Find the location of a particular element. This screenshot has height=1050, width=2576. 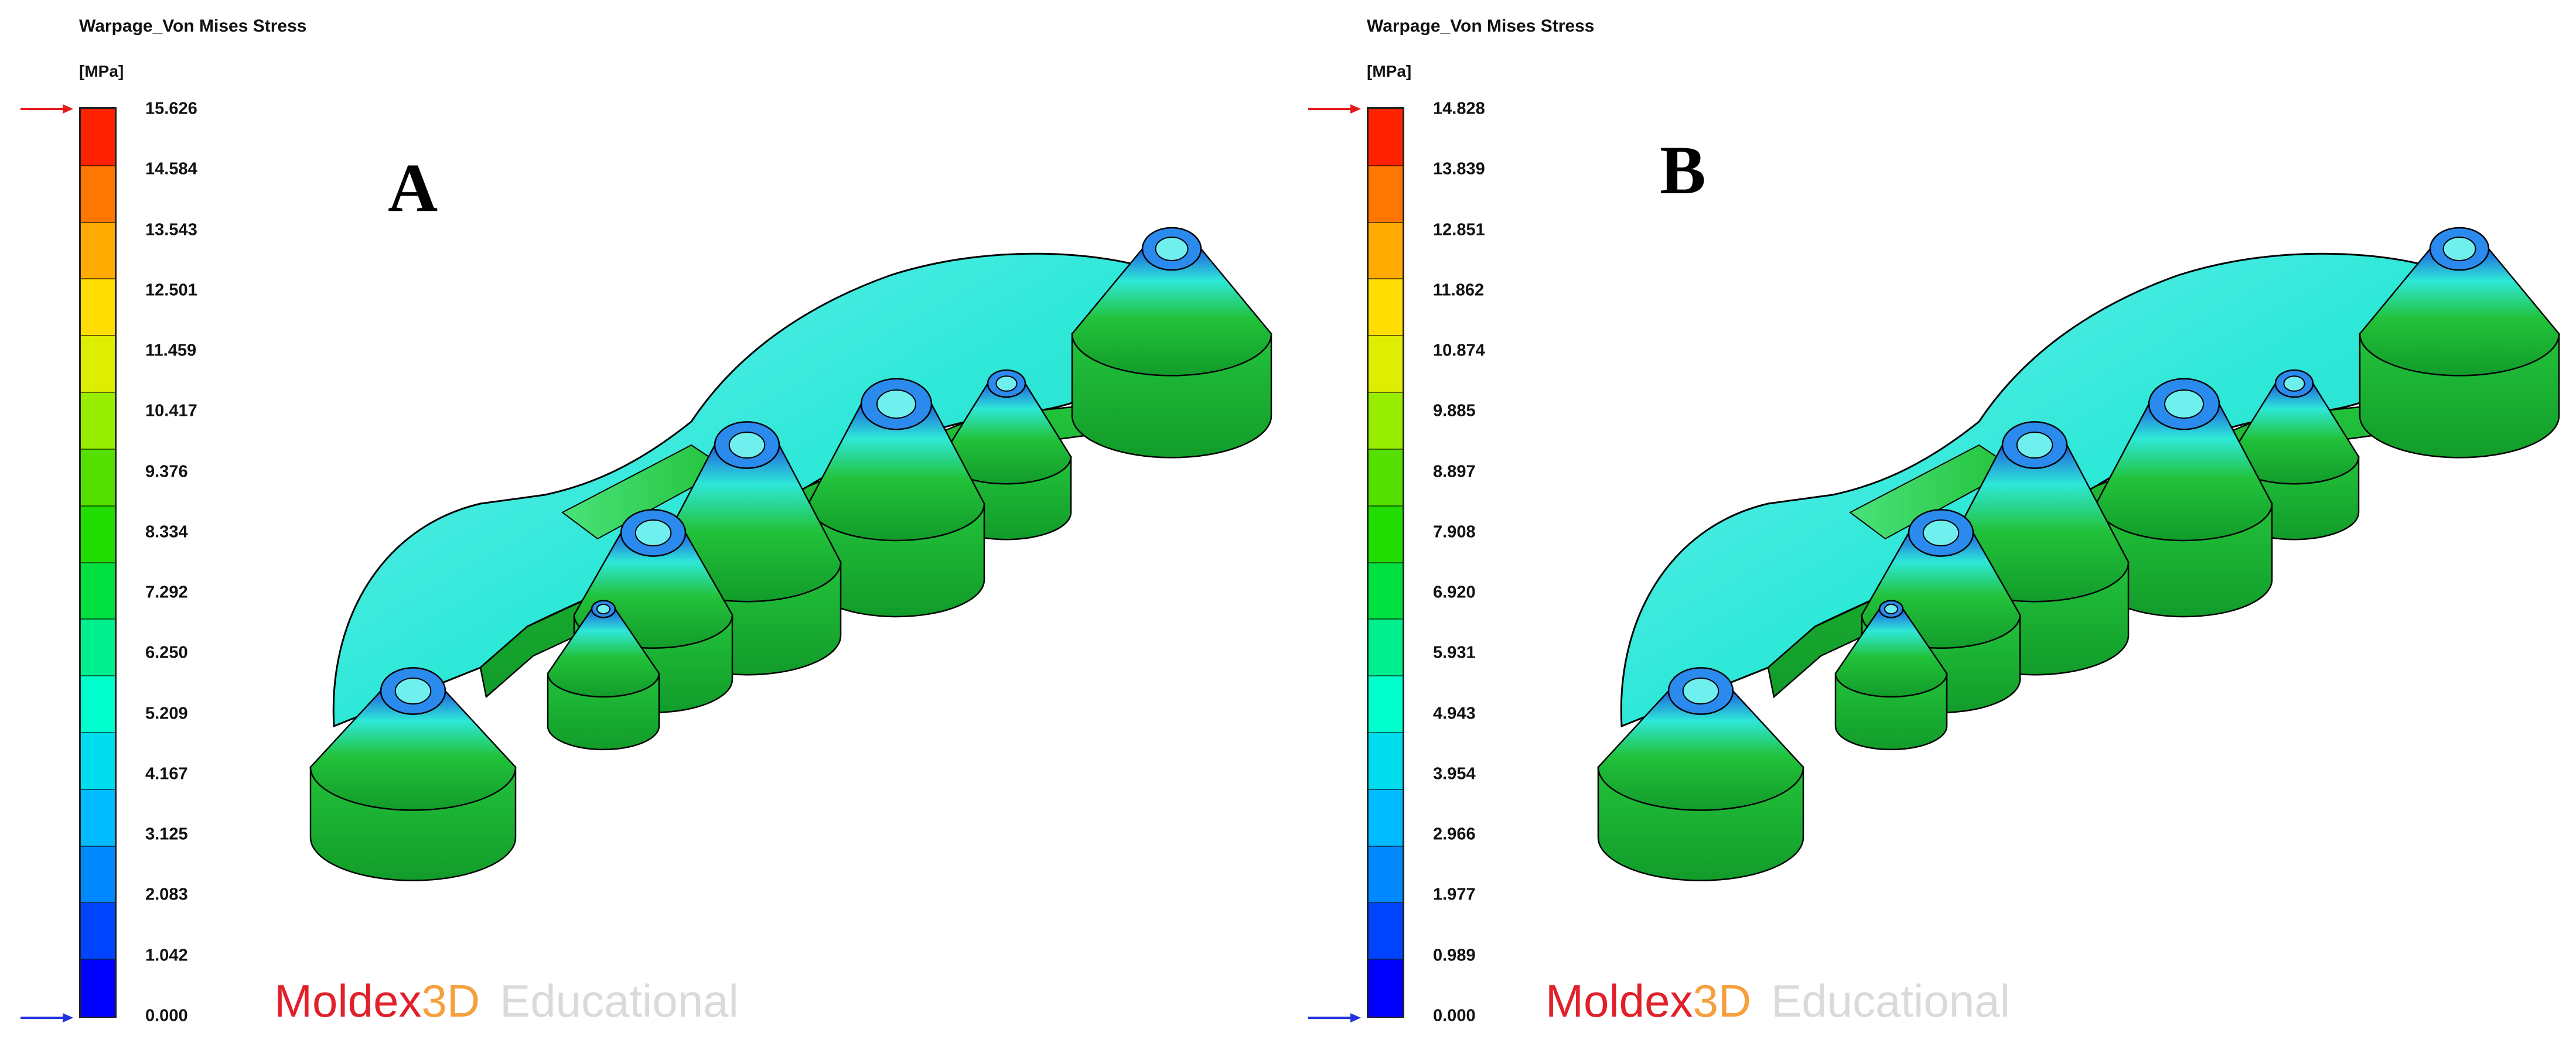

boss-small-right-hole is located at coordinates (1006, 383).